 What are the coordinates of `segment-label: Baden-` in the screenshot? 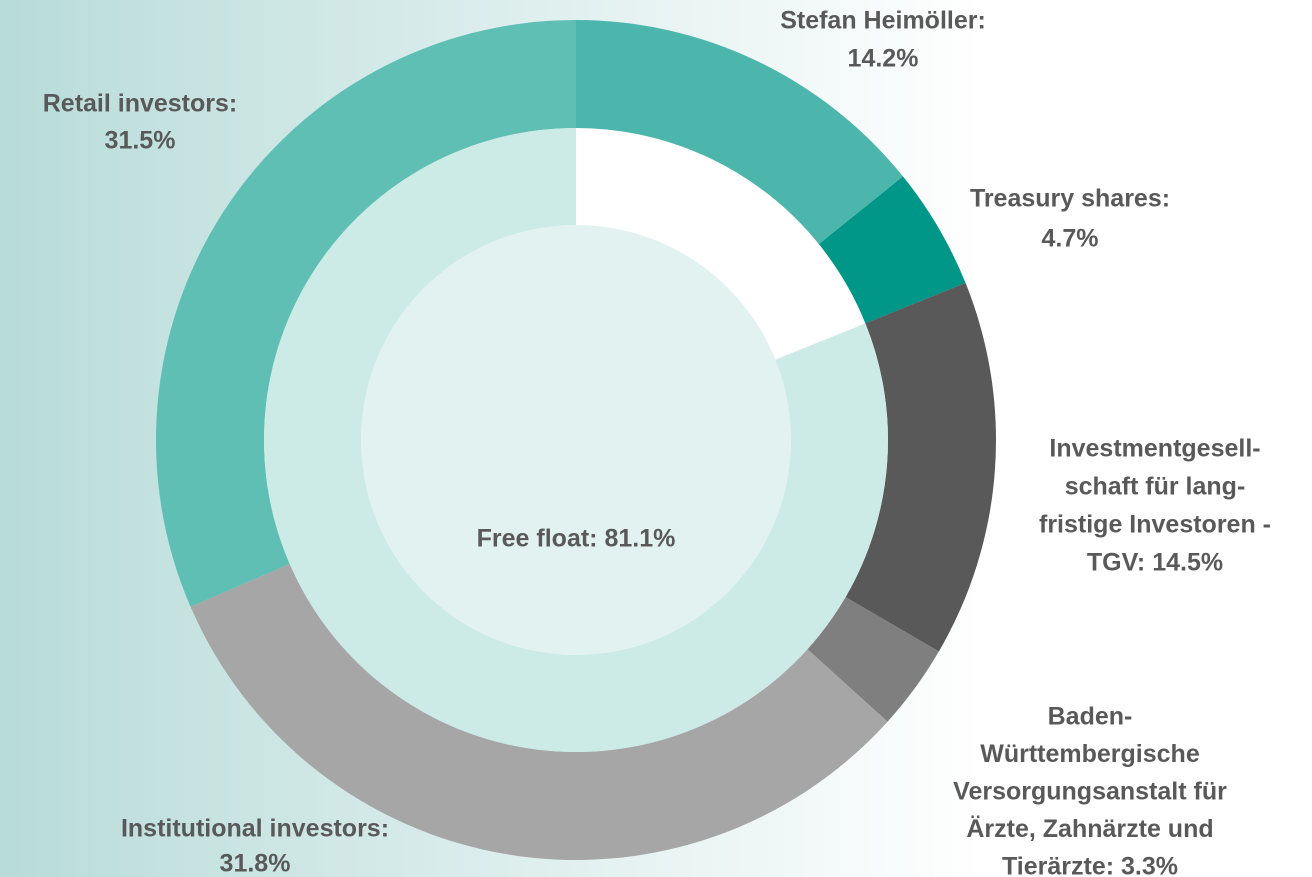 It's located at (1090, 717).